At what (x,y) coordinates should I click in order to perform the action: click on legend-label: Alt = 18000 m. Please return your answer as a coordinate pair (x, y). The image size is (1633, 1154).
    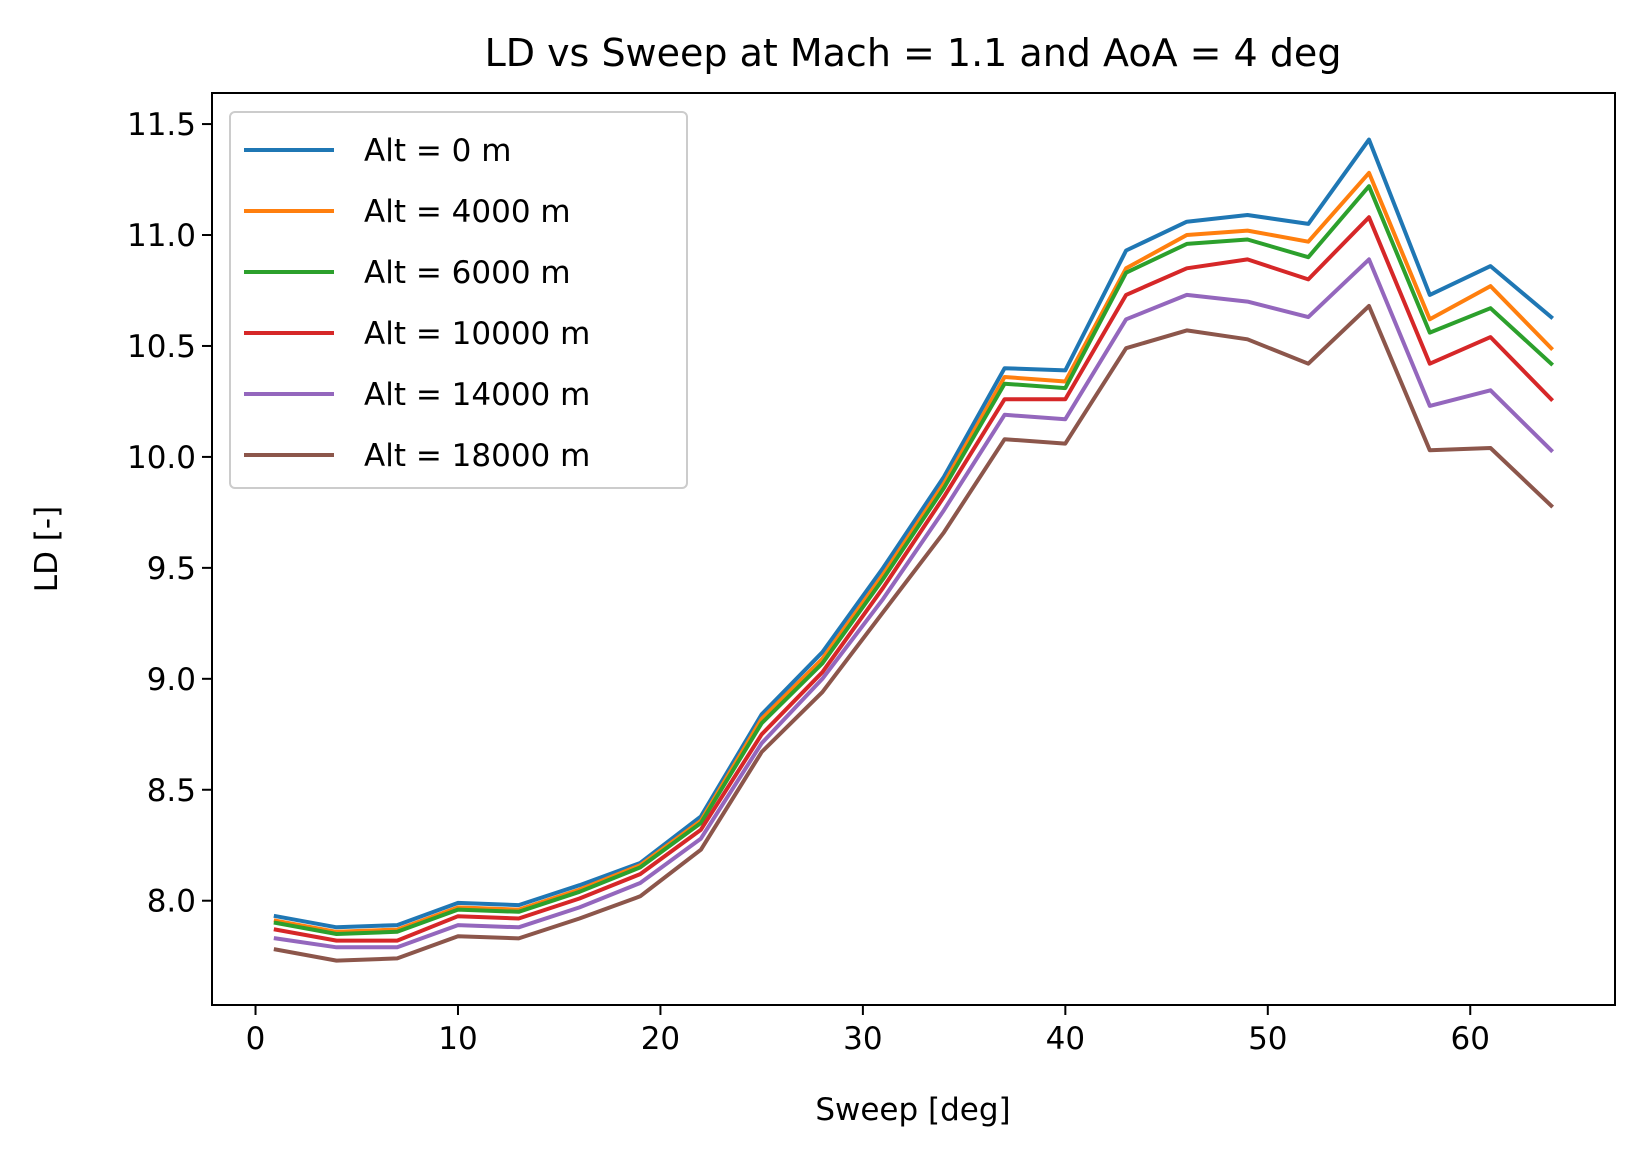
    Looking at the image, I should click on (477, 456).